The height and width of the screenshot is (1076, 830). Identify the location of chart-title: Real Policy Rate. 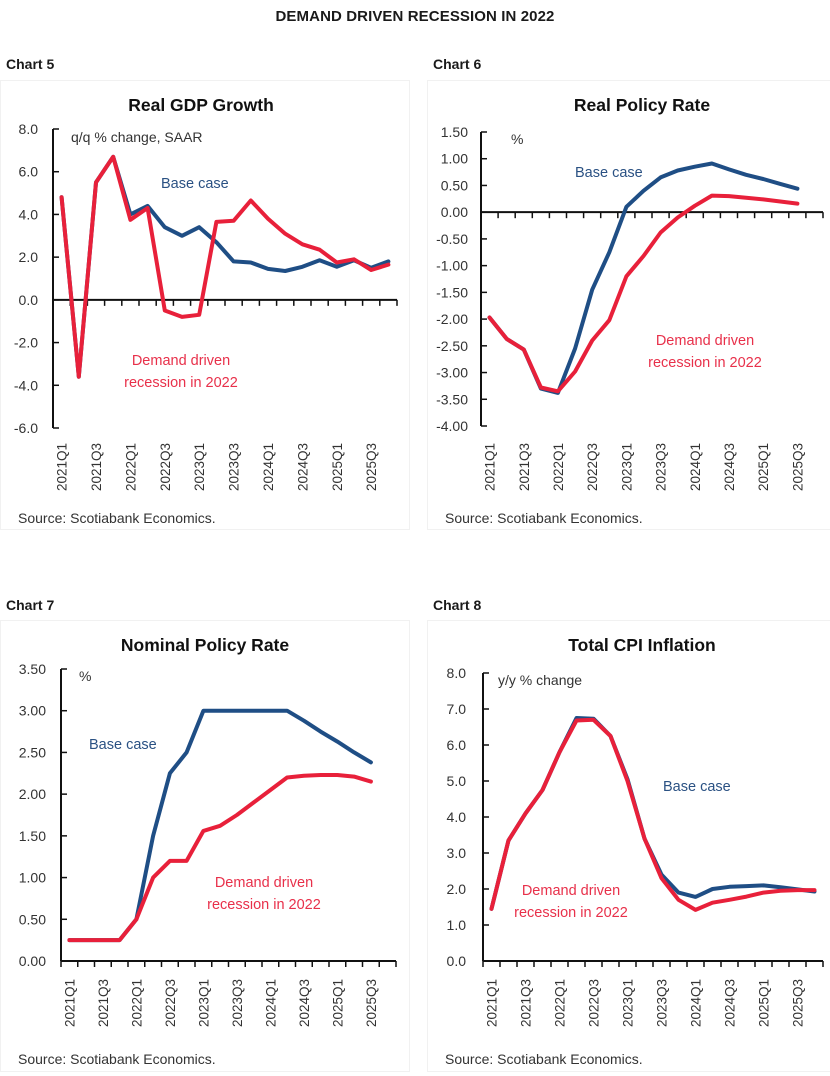
(642, 105).